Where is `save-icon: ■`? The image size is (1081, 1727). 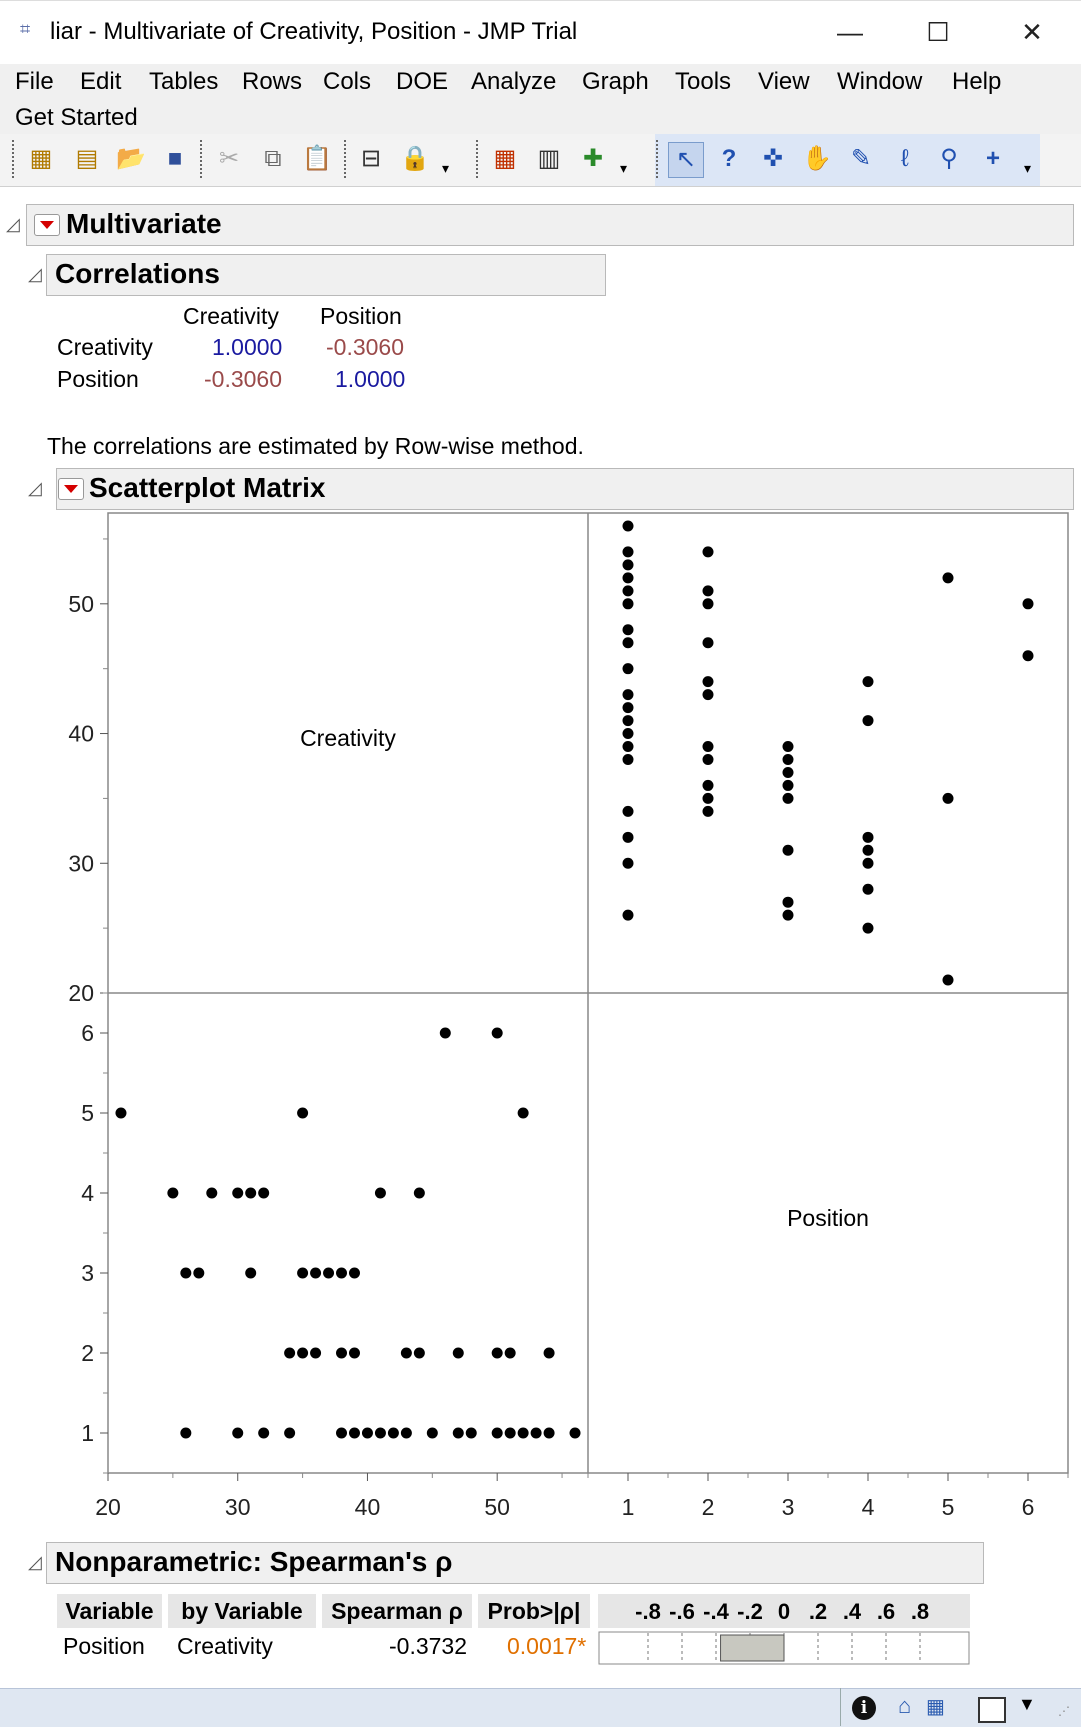
save-icon: ■ is located at coordinates (175, 158).